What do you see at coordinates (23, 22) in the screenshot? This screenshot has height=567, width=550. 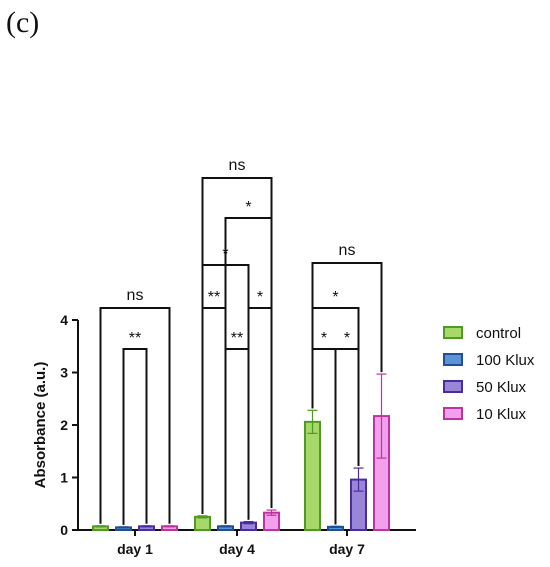 I see `panel-label: (c)` at bounding box center [23, 22].